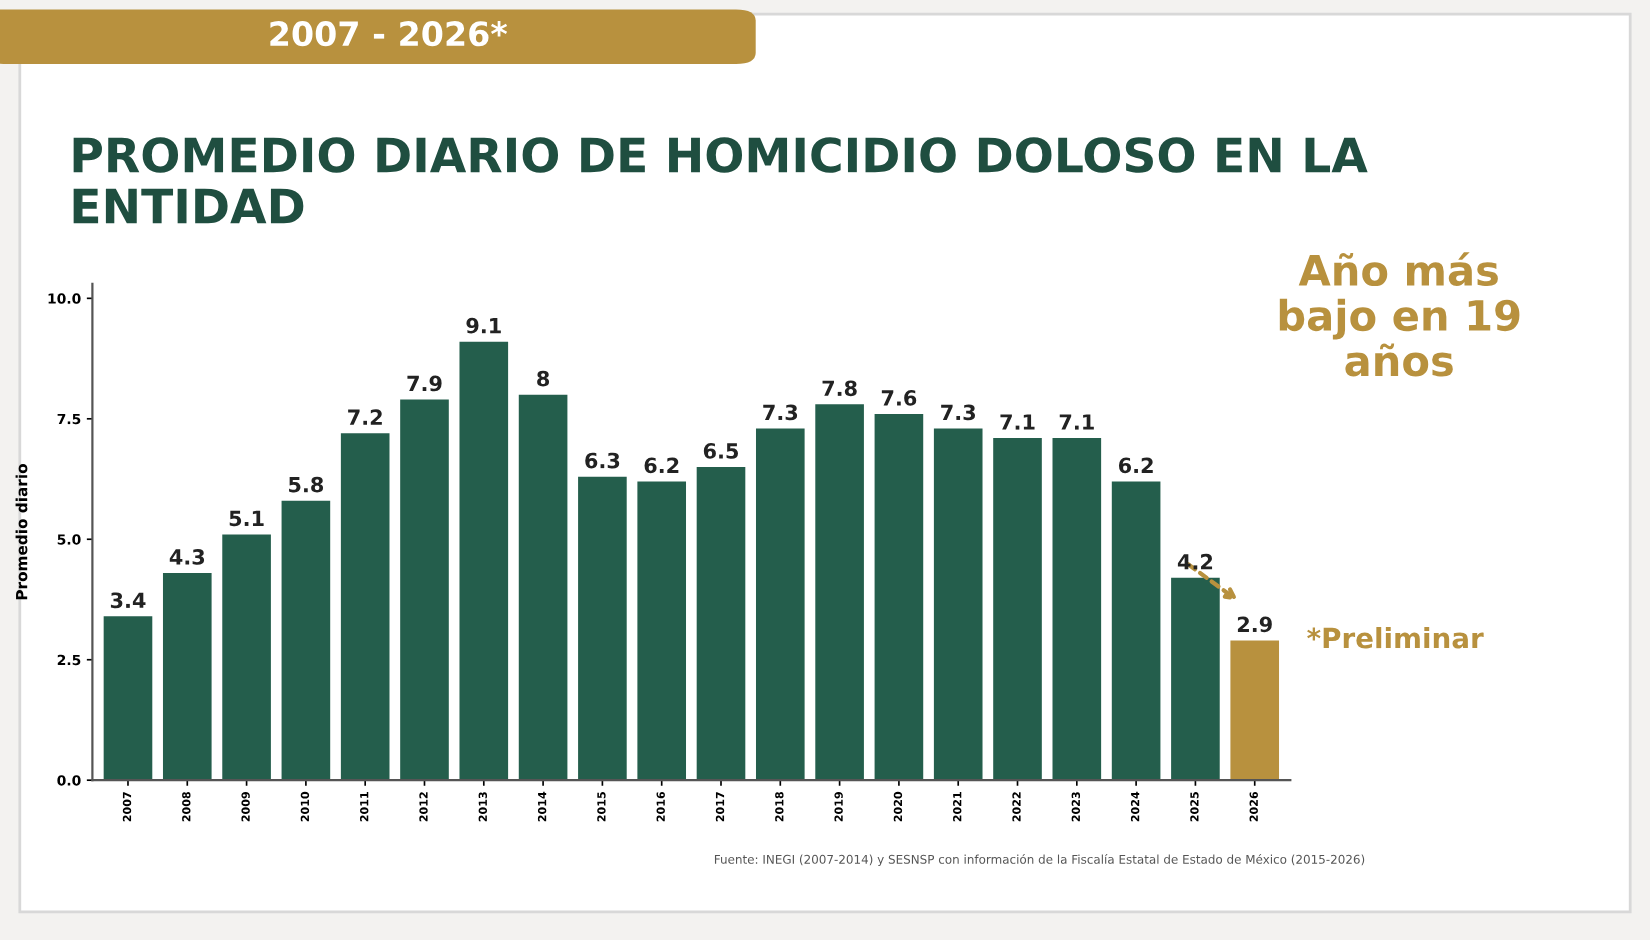 The height and width of the screenshot is (940, 1650). Describe the element at coordinates (365, 417) in the screenshot. I see `data-label: 7.2` at that location.